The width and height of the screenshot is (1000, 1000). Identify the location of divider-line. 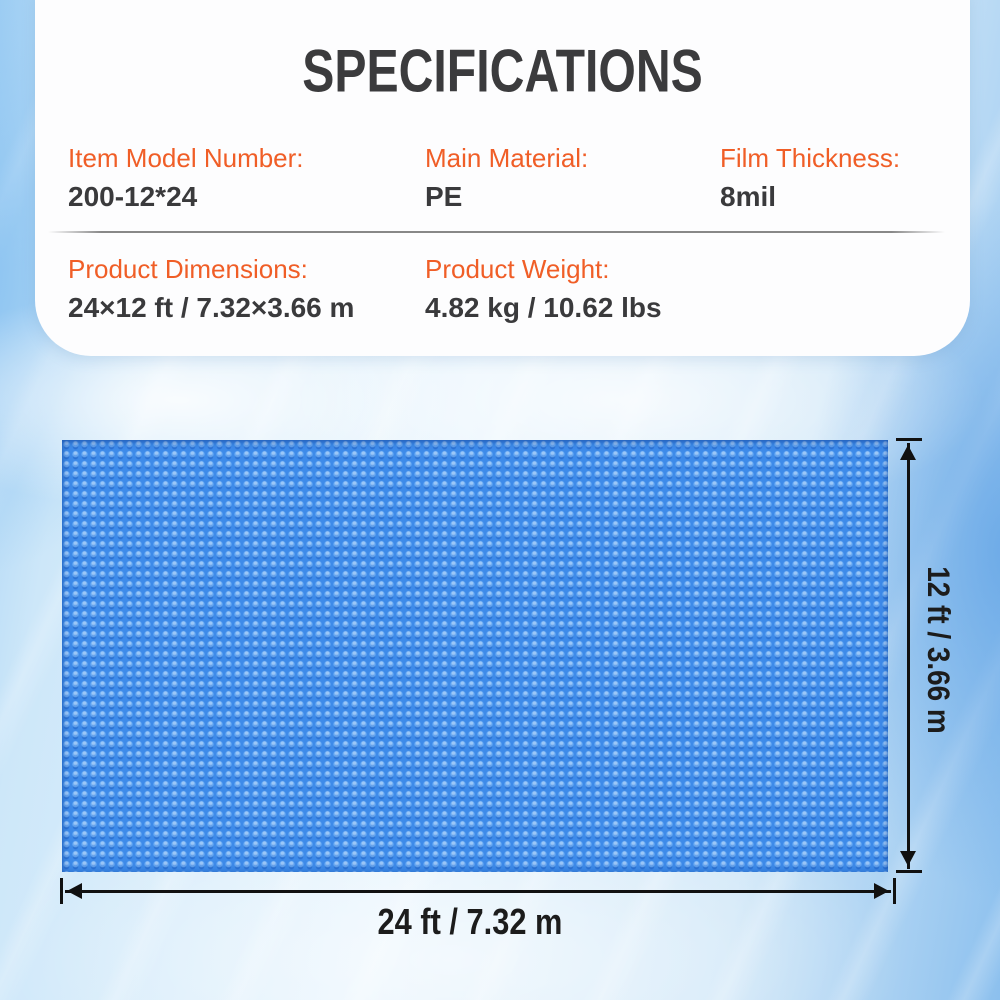
(496, 232).